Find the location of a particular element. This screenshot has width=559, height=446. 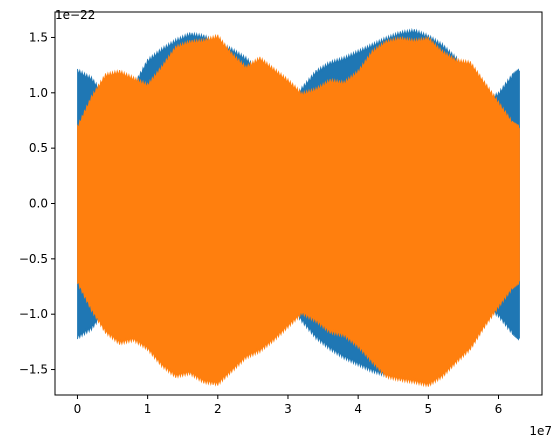

x-axis: 0 1 2 3 4 5 6 is located at coordinates (288, 405).